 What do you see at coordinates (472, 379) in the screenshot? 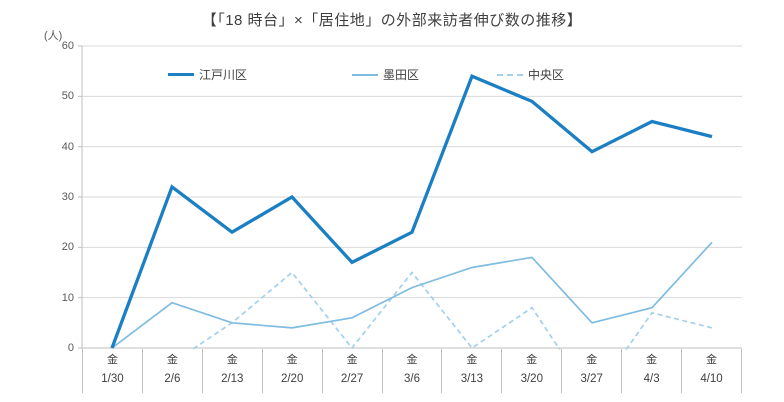
I see `x-date-label: 3/13` at bounding box center [472, 379].